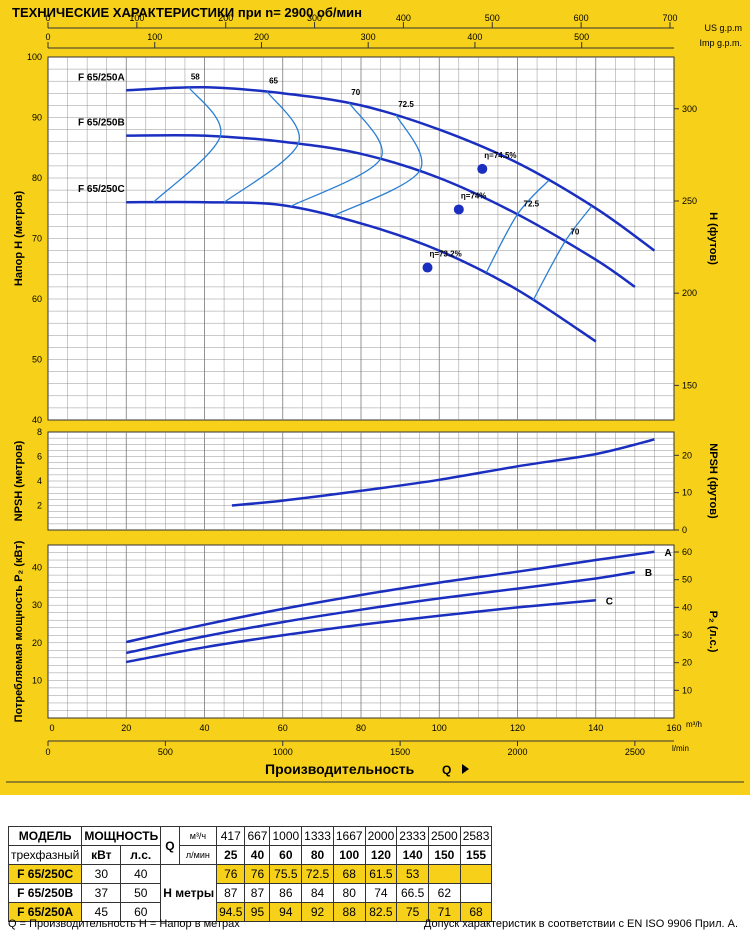 Image resolution: width=750 pixels, height=936 pixels. Describe the element at coordinates (492, 18) in the screenshot. I see `us-gpm-tick-label: 500` at that location.